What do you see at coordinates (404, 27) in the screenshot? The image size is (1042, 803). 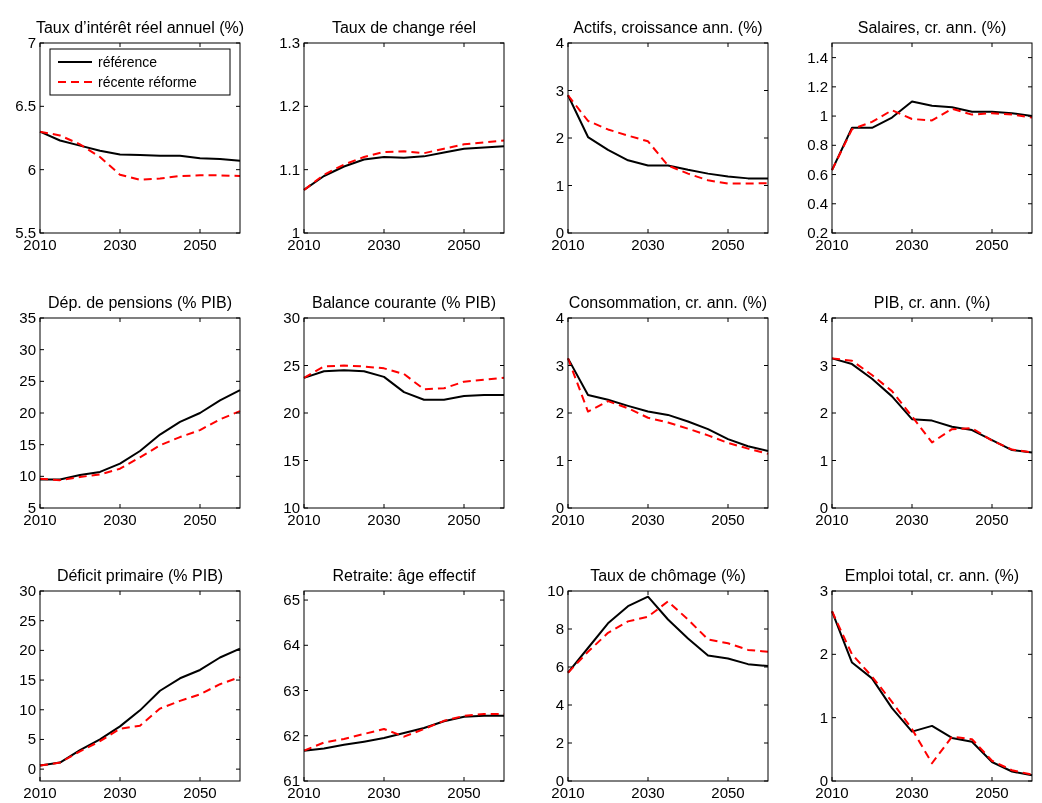 I see `chart-title: Taux de change réel` at bounding box center [404, 27].